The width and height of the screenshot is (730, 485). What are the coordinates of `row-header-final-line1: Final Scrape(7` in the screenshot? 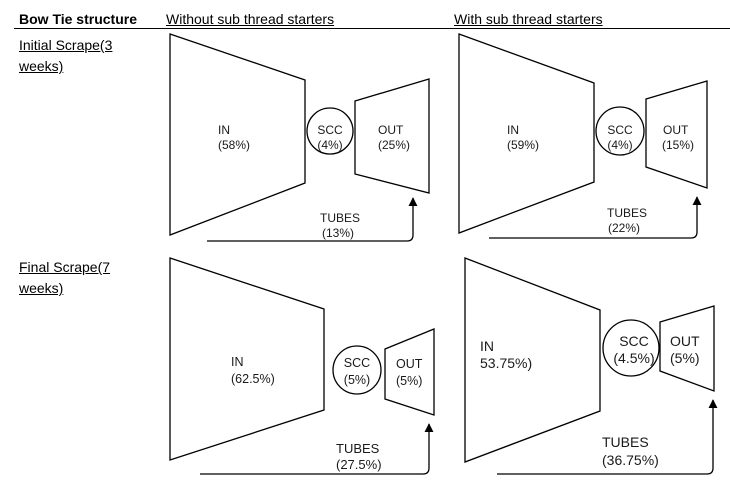 It's located at (65, 267).